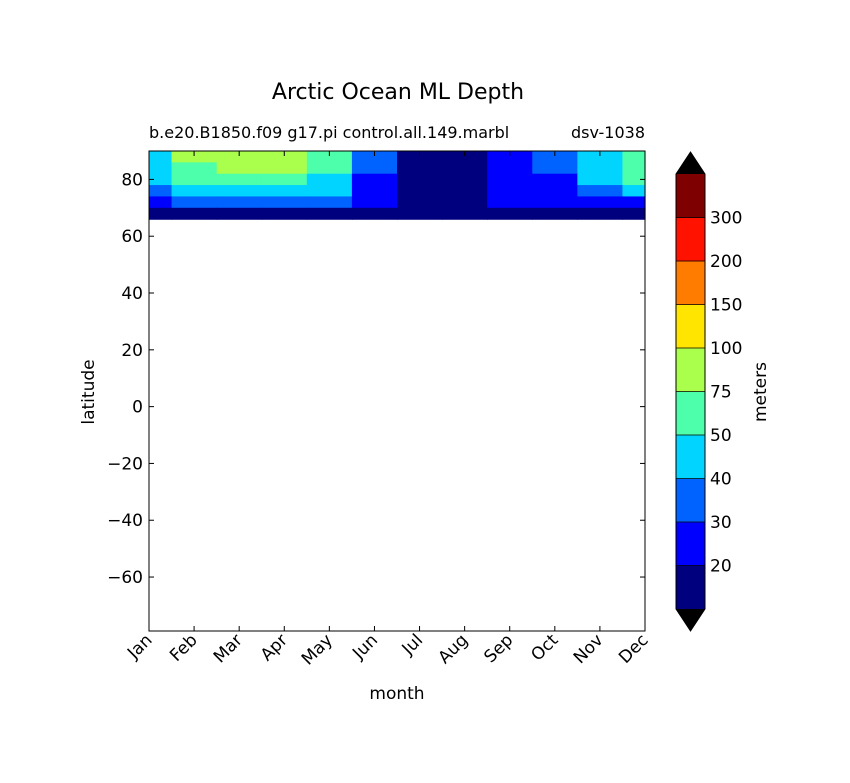 This screenshot has height=783, width=850. What do you see at coordinates (721, 436) in the screenshot?
I see `colorbar-tick-label: 50` at bounding box center [721, 436].